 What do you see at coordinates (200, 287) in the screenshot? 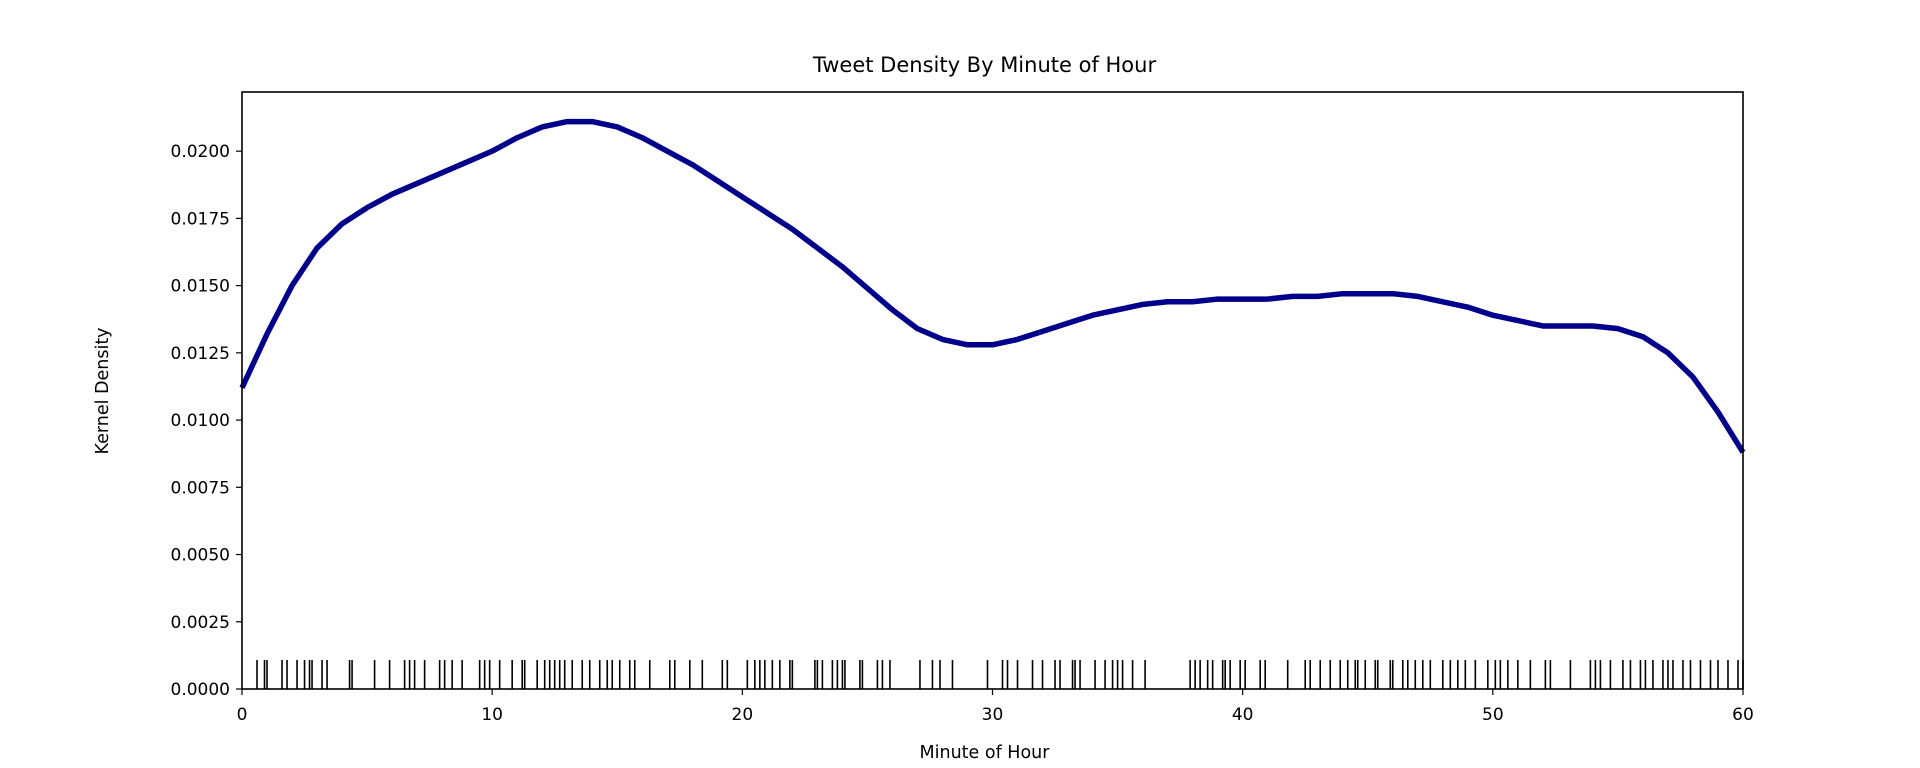
I see `y-tick-label-6: 0.0150` at bounding box center [200, 287].